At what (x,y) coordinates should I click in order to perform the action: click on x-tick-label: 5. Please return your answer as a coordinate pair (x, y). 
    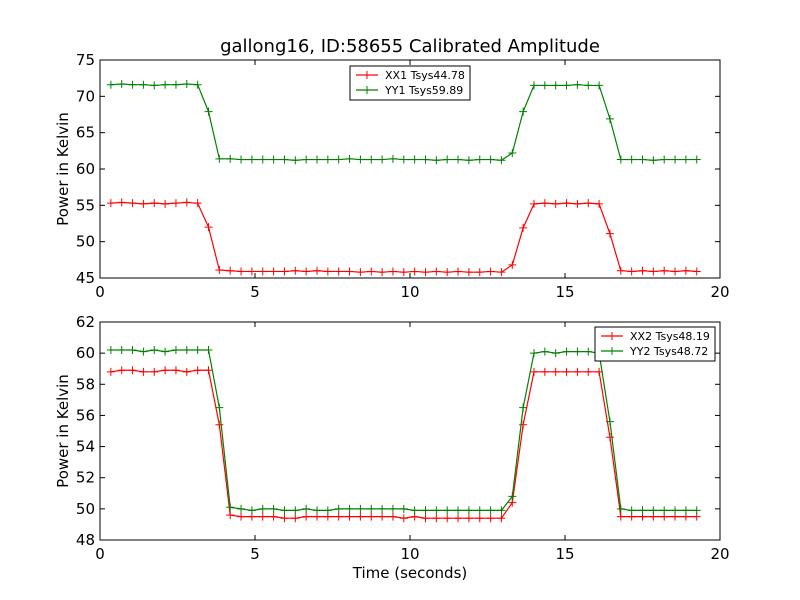
    Looking at the image, I should click on (255, 554).